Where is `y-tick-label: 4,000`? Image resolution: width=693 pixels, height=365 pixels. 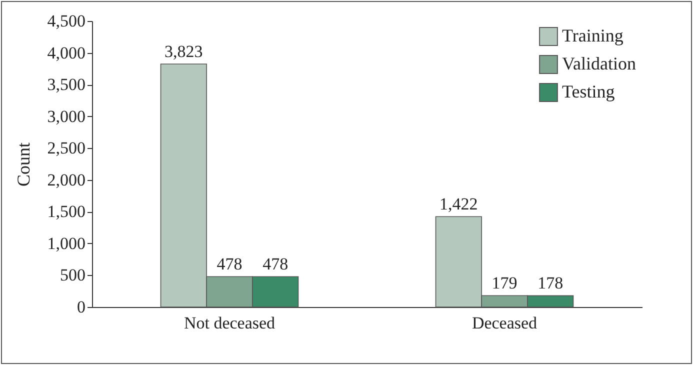
y-tick-label: 4,000 is located at coordinates (66, 52).